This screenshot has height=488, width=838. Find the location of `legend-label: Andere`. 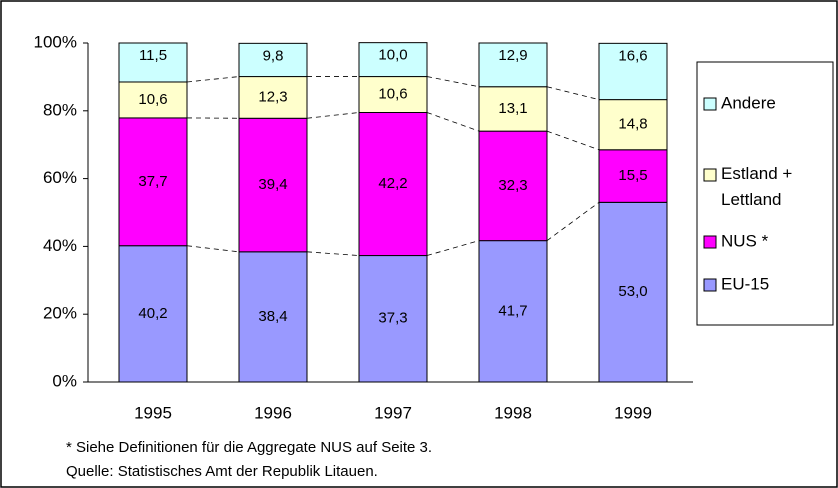

legend-label: Andere is located at coordinates (748, 102).